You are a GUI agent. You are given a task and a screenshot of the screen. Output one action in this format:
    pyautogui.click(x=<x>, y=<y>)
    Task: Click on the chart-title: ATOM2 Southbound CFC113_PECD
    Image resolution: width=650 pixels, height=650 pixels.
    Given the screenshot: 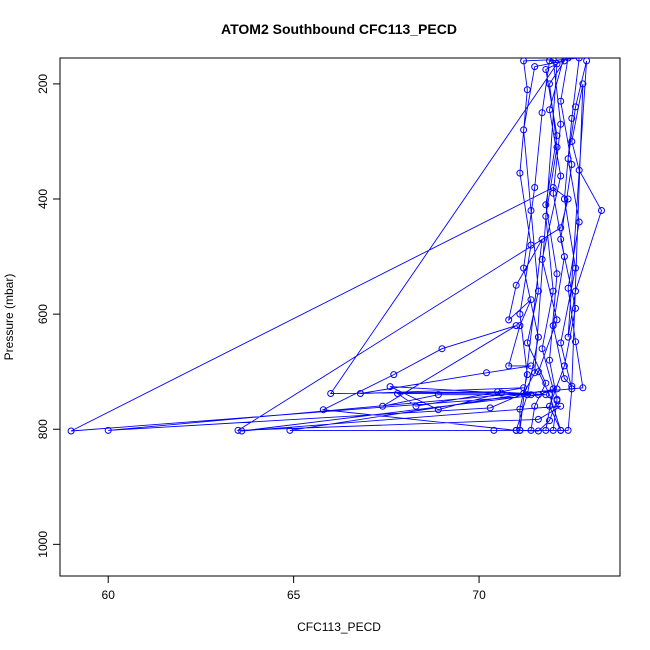 What is the action you would take?
    pyautogui.click(x=339, y=29)
    